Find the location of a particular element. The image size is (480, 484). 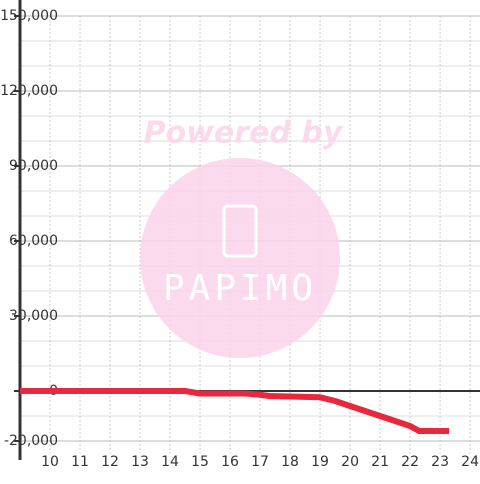

x-tick-label: 16 is located at coordinates (230, 462).